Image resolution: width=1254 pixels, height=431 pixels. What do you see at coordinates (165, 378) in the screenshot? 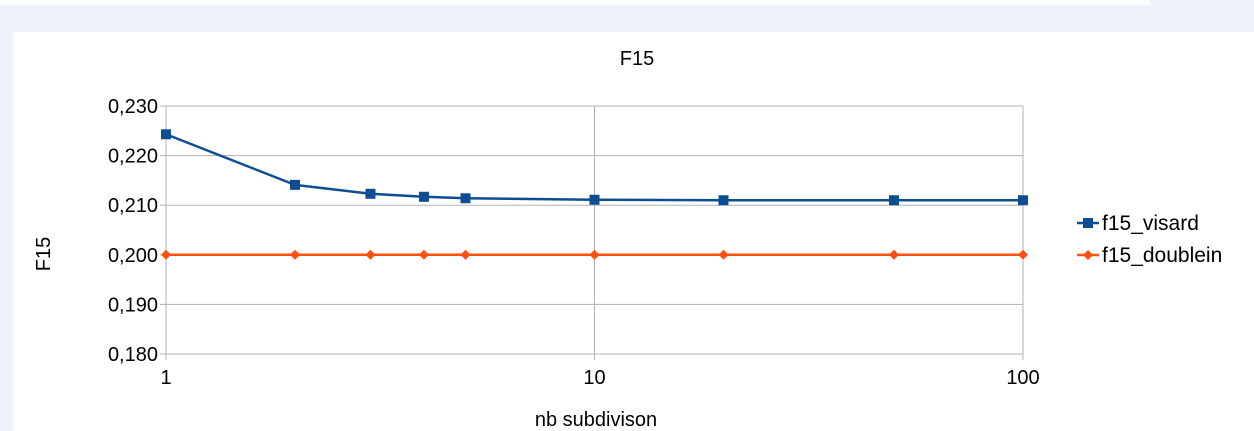
I see `x-tick-label: 1` at bounding box center [165, 378].